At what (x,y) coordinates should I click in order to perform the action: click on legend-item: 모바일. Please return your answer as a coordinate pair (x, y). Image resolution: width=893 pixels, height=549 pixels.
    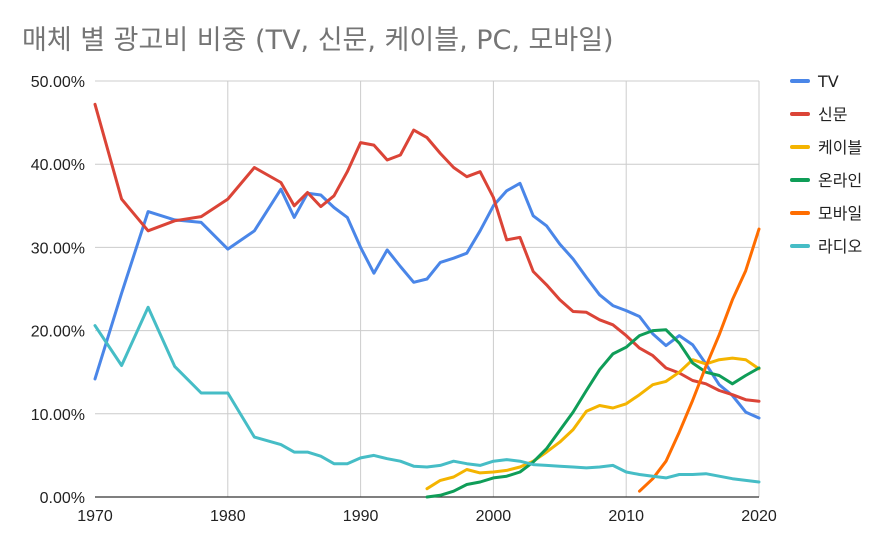
    Looking at the image, I should click on (826, 213).